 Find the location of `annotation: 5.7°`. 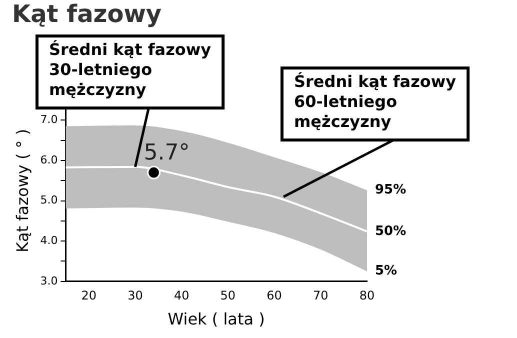

annotation: 5.7° is located at coordinates (167, 153).